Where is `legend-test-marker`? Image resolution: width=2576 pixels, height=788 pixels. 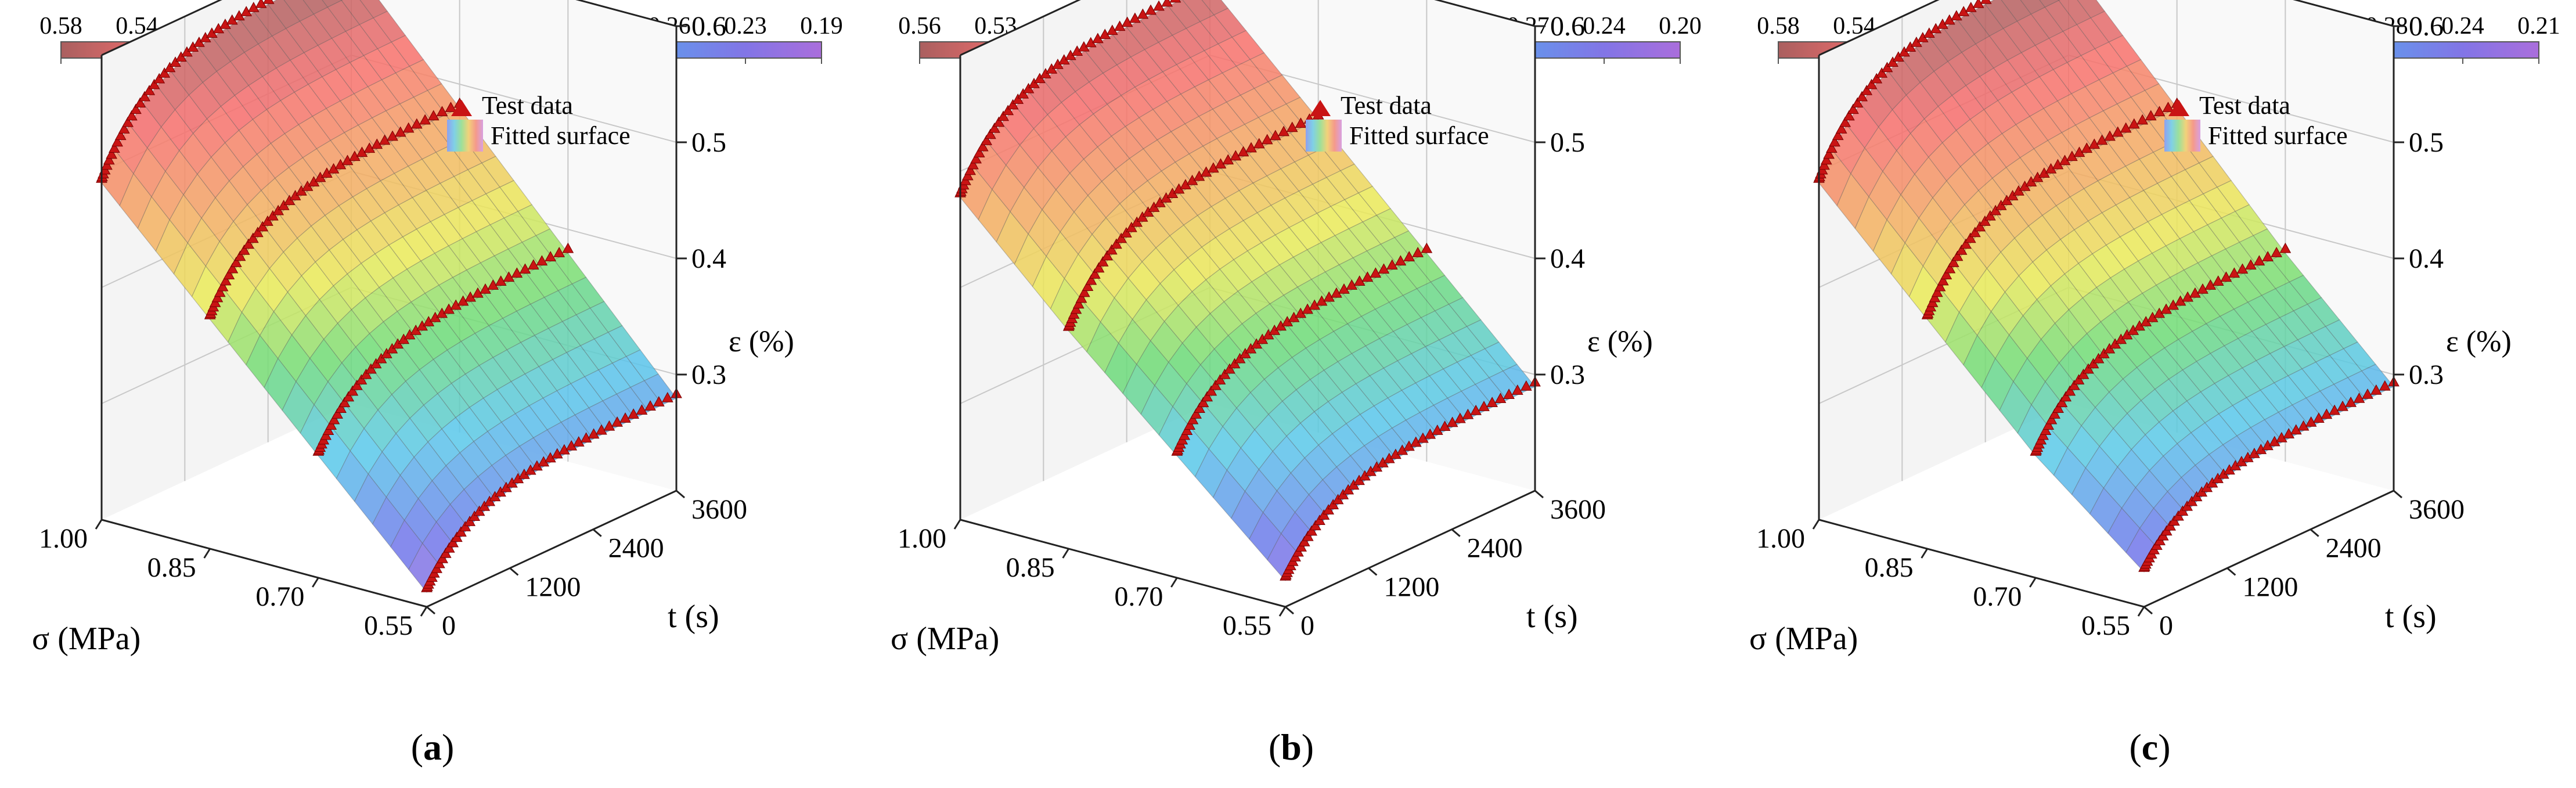
legend-test-marker is located at coordinates (2178, 108).